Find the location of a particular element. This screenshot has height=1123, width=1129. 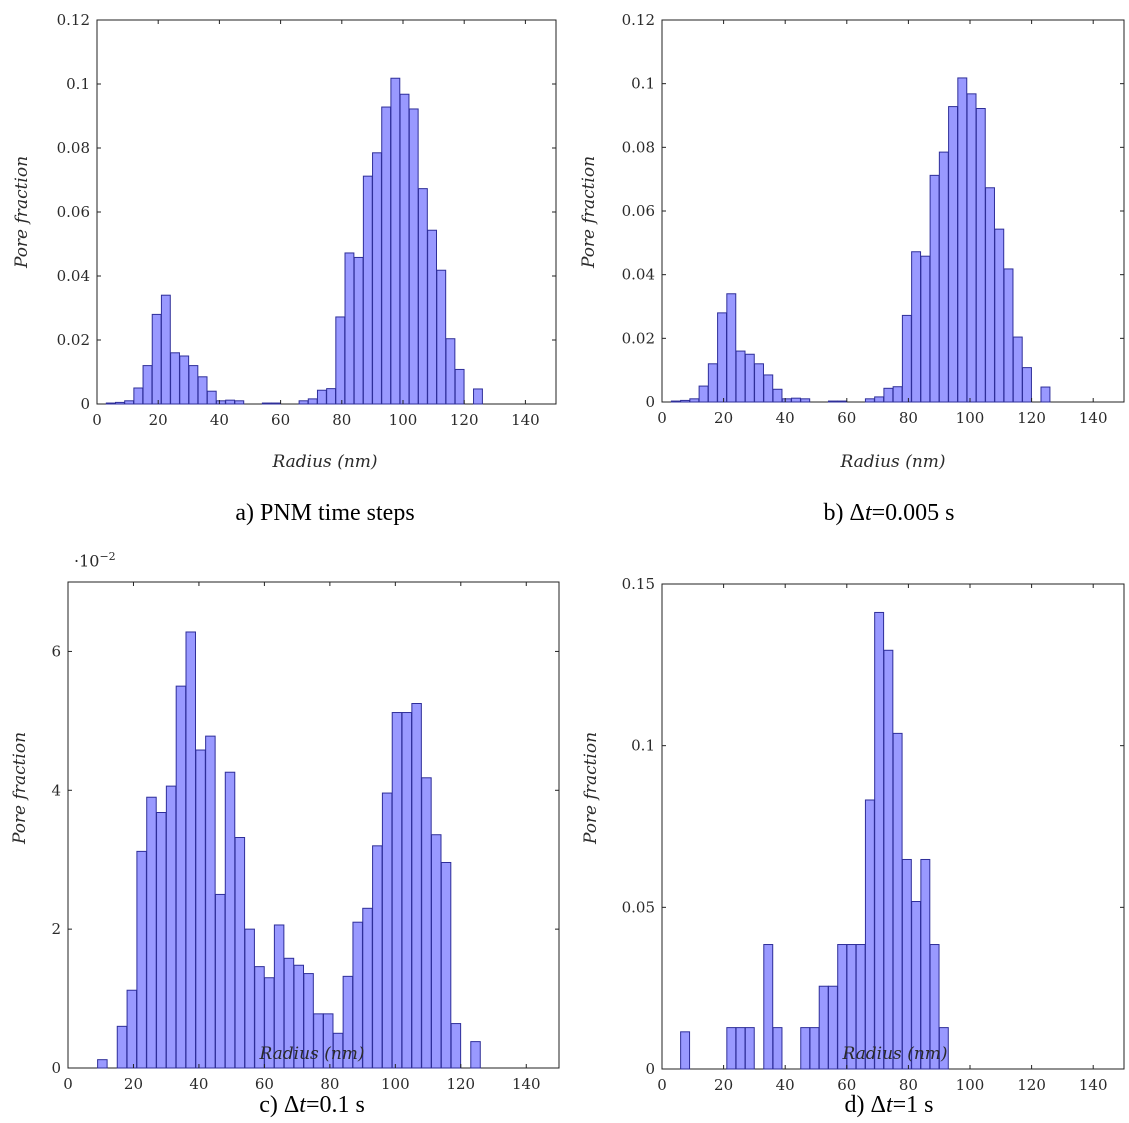

chart-c-ytick-label: 2 is located at coordinates (56, 929).